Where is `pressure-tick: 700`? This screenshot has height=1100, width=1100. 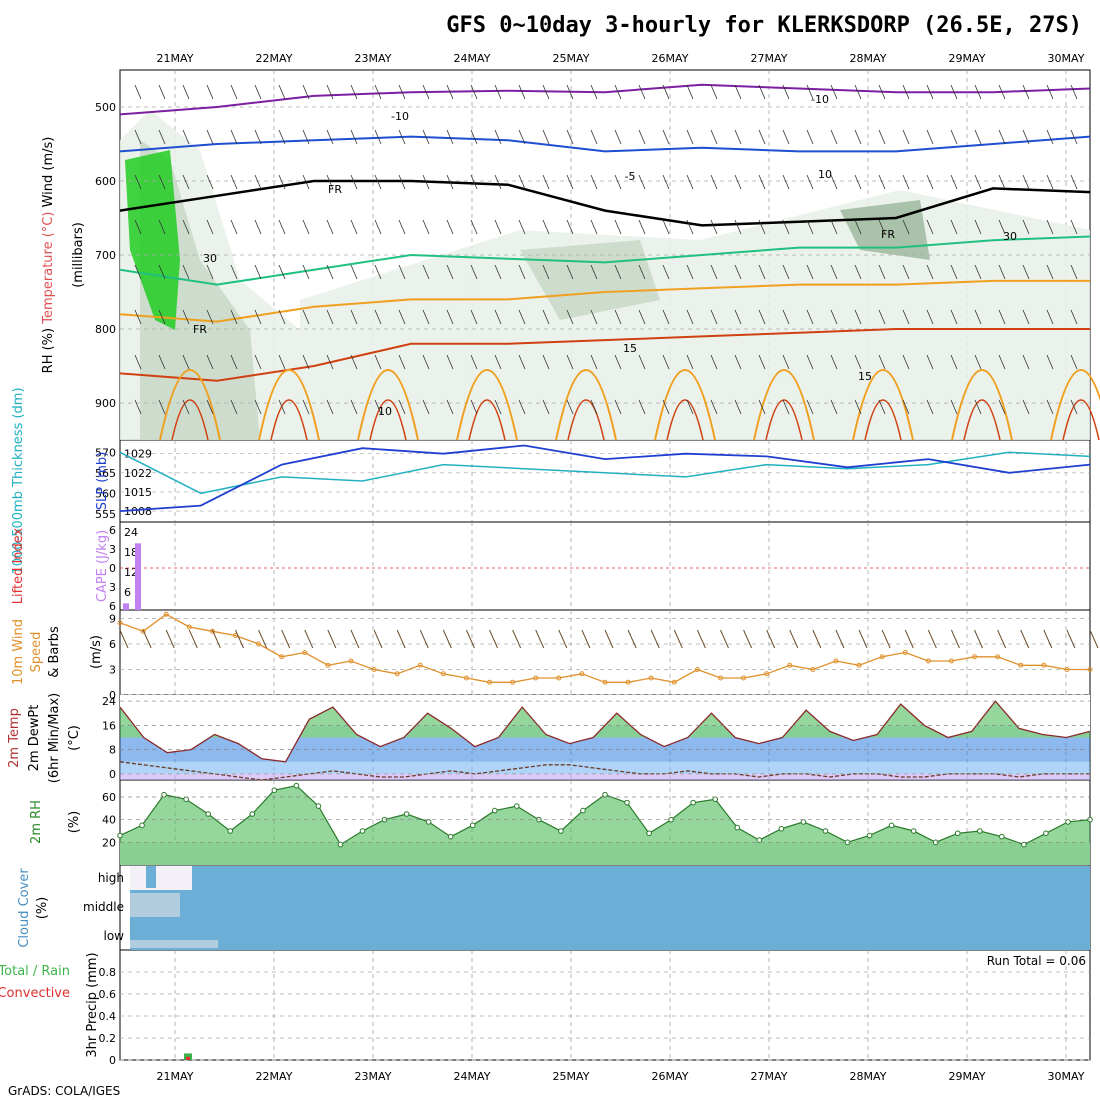
pressure-tick: 700 is located at coordinates (105, 255).